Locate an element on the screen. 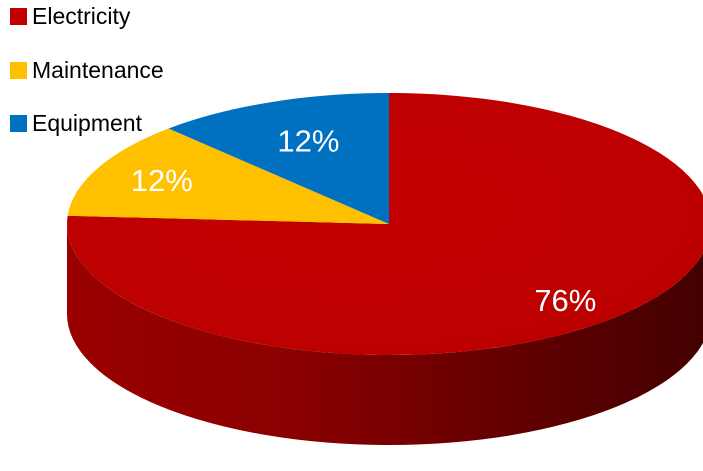  data-label-electricity: 76% is located at coordinates (565, 300).